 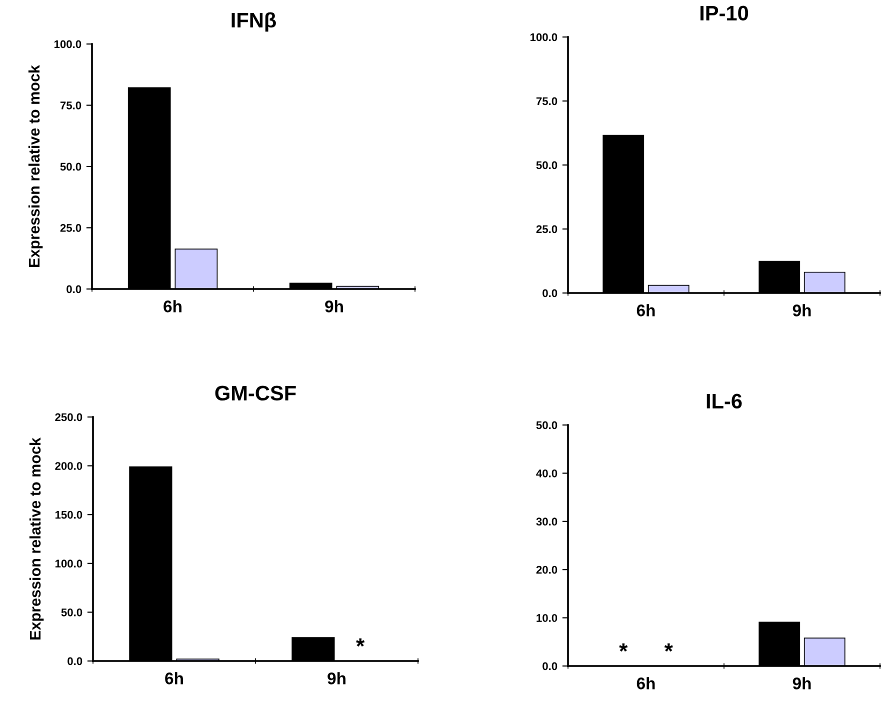 What do you see at coordinates (254, 22) in the screenshot?
I see `chart-title: IFNβ` at bounding box center [254, 22].